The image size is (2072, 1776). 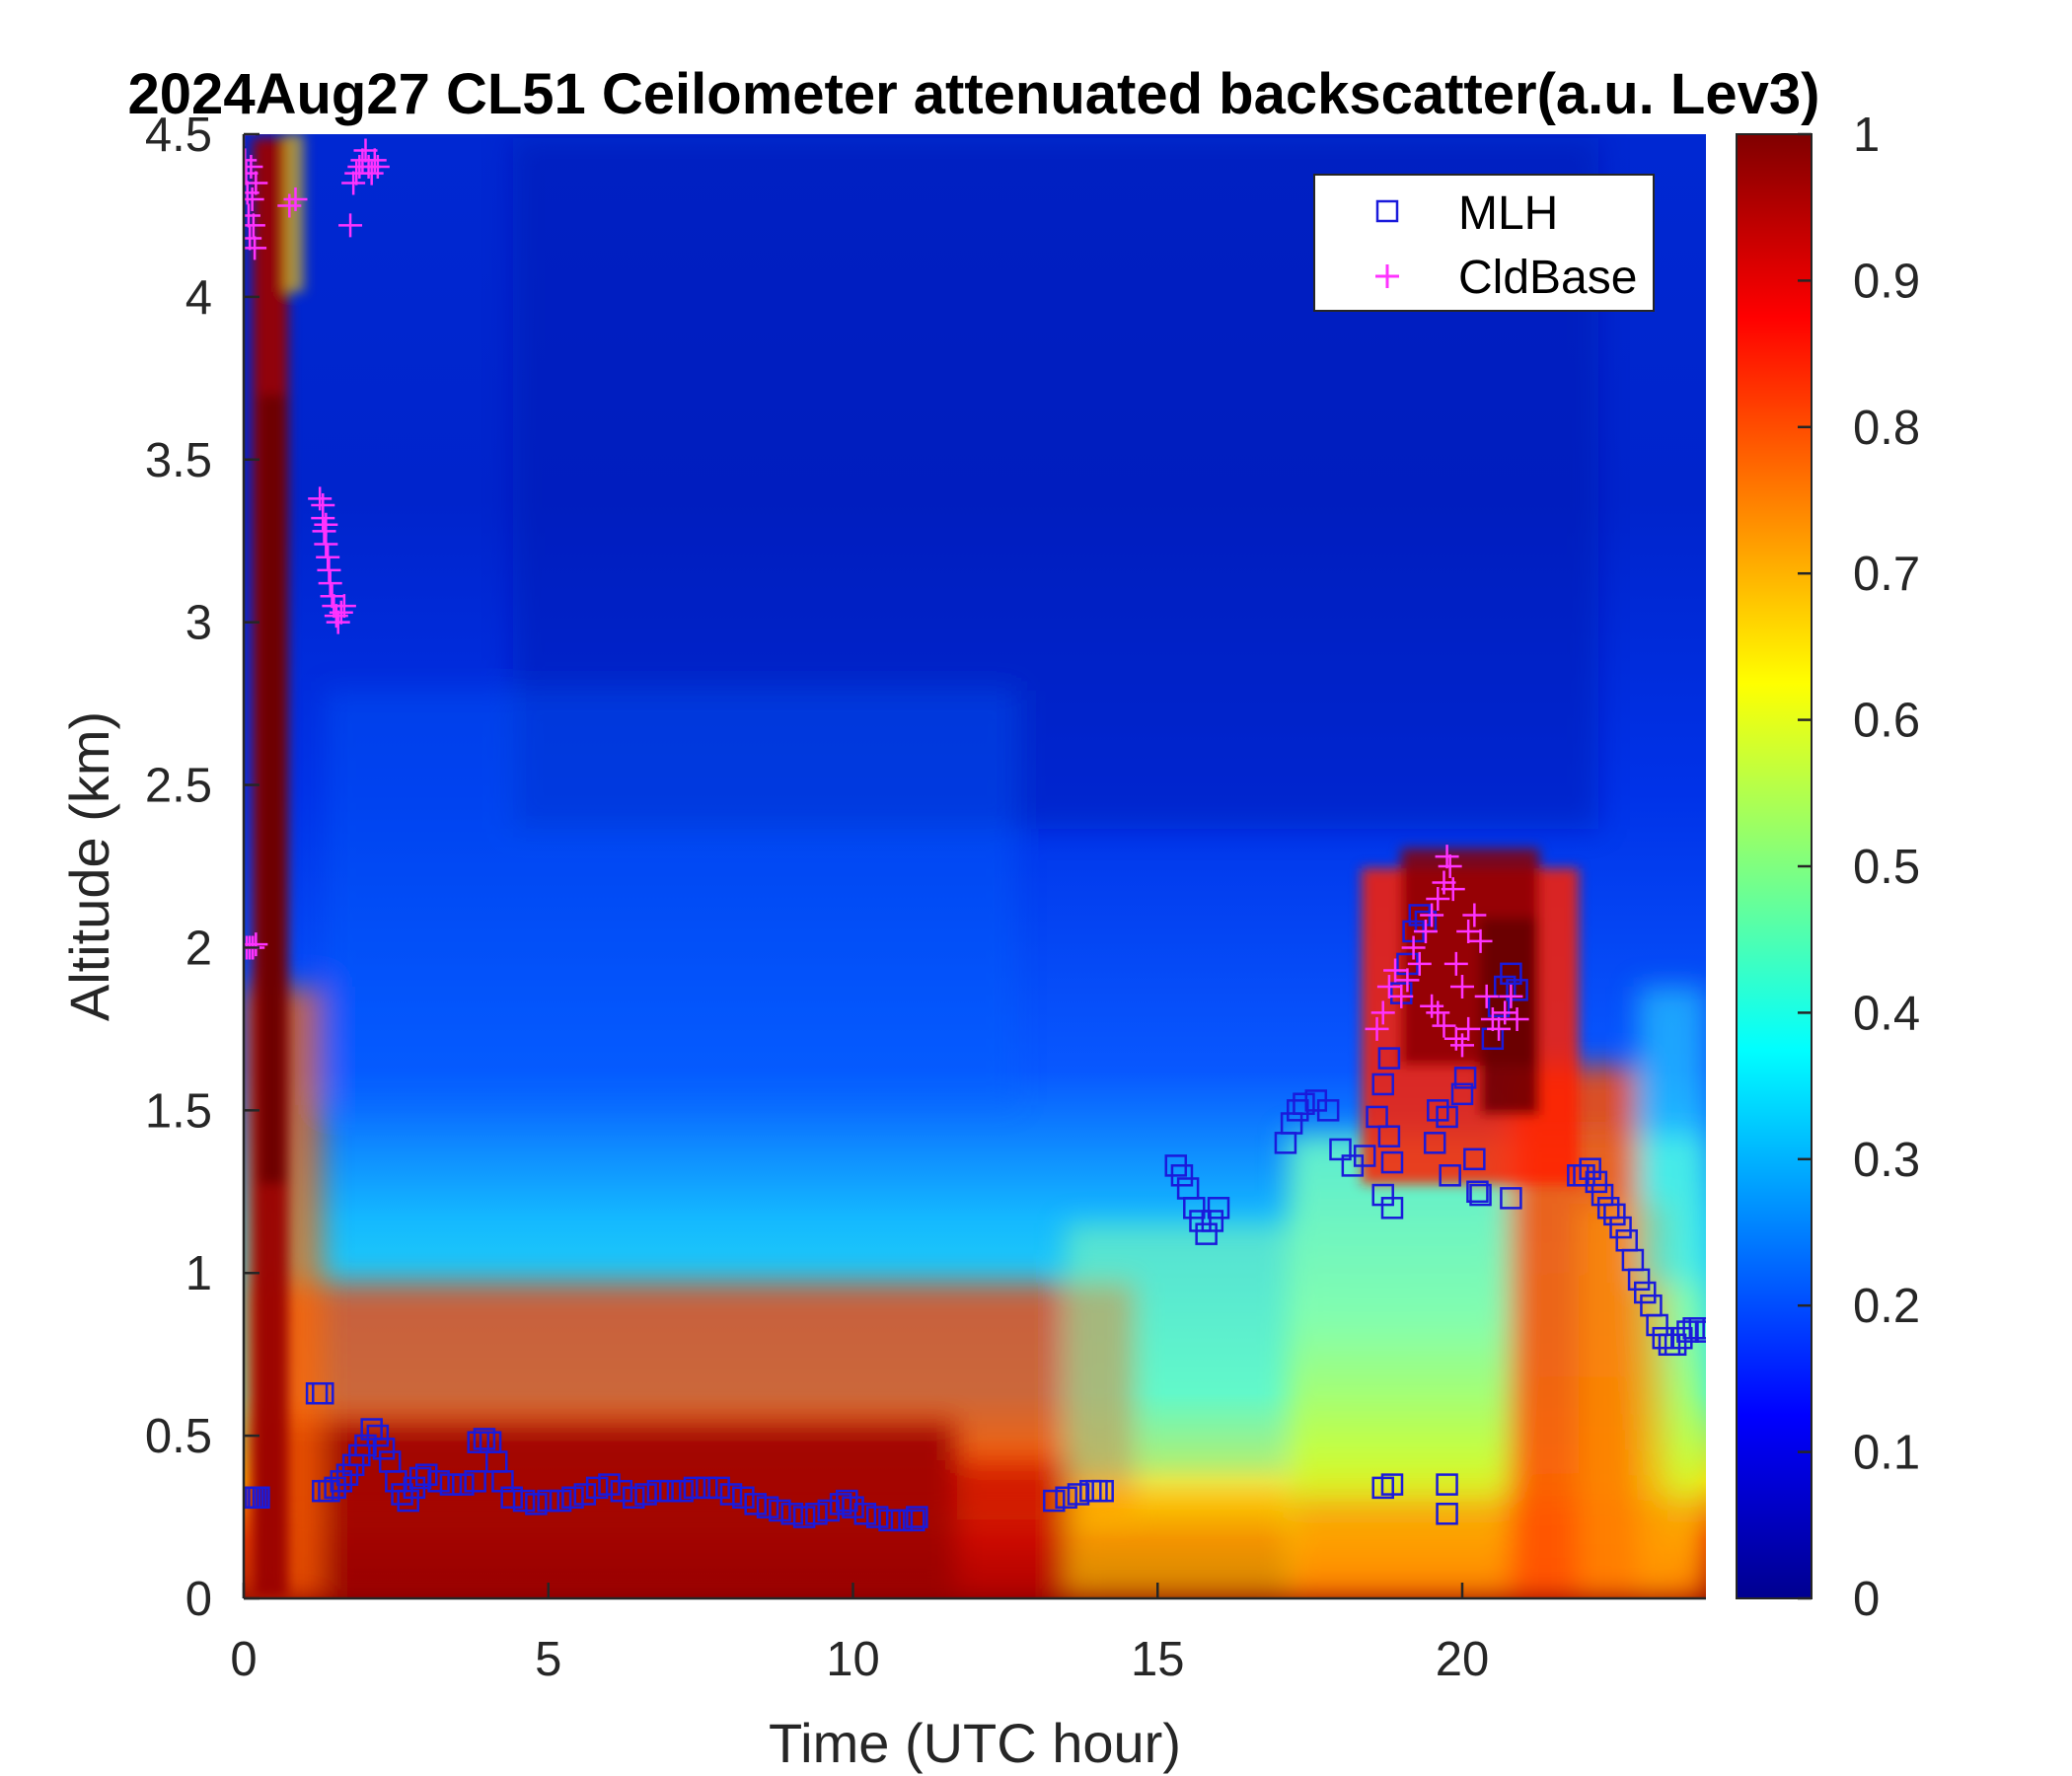 What do you see at coordinates (975, 1743) in the screenshot?
I see `x-axis-label: Time (UTC hour)` at bounding box center [975, 1743].